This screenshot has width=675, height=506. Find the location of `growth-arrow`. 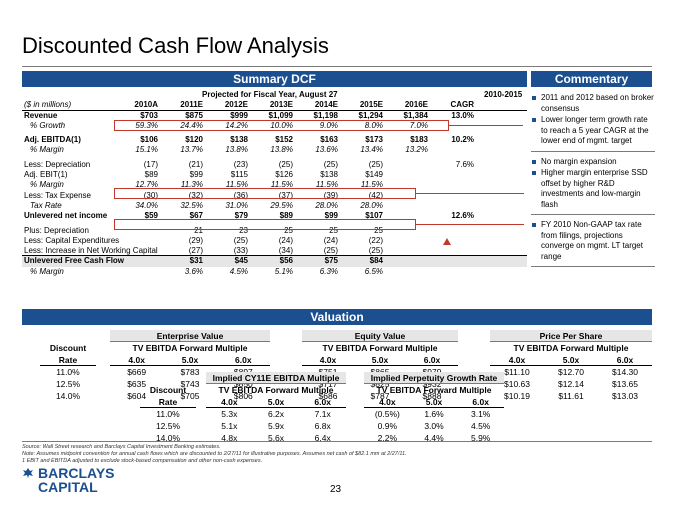

growth-arrow is located at coordinates (486, 125).